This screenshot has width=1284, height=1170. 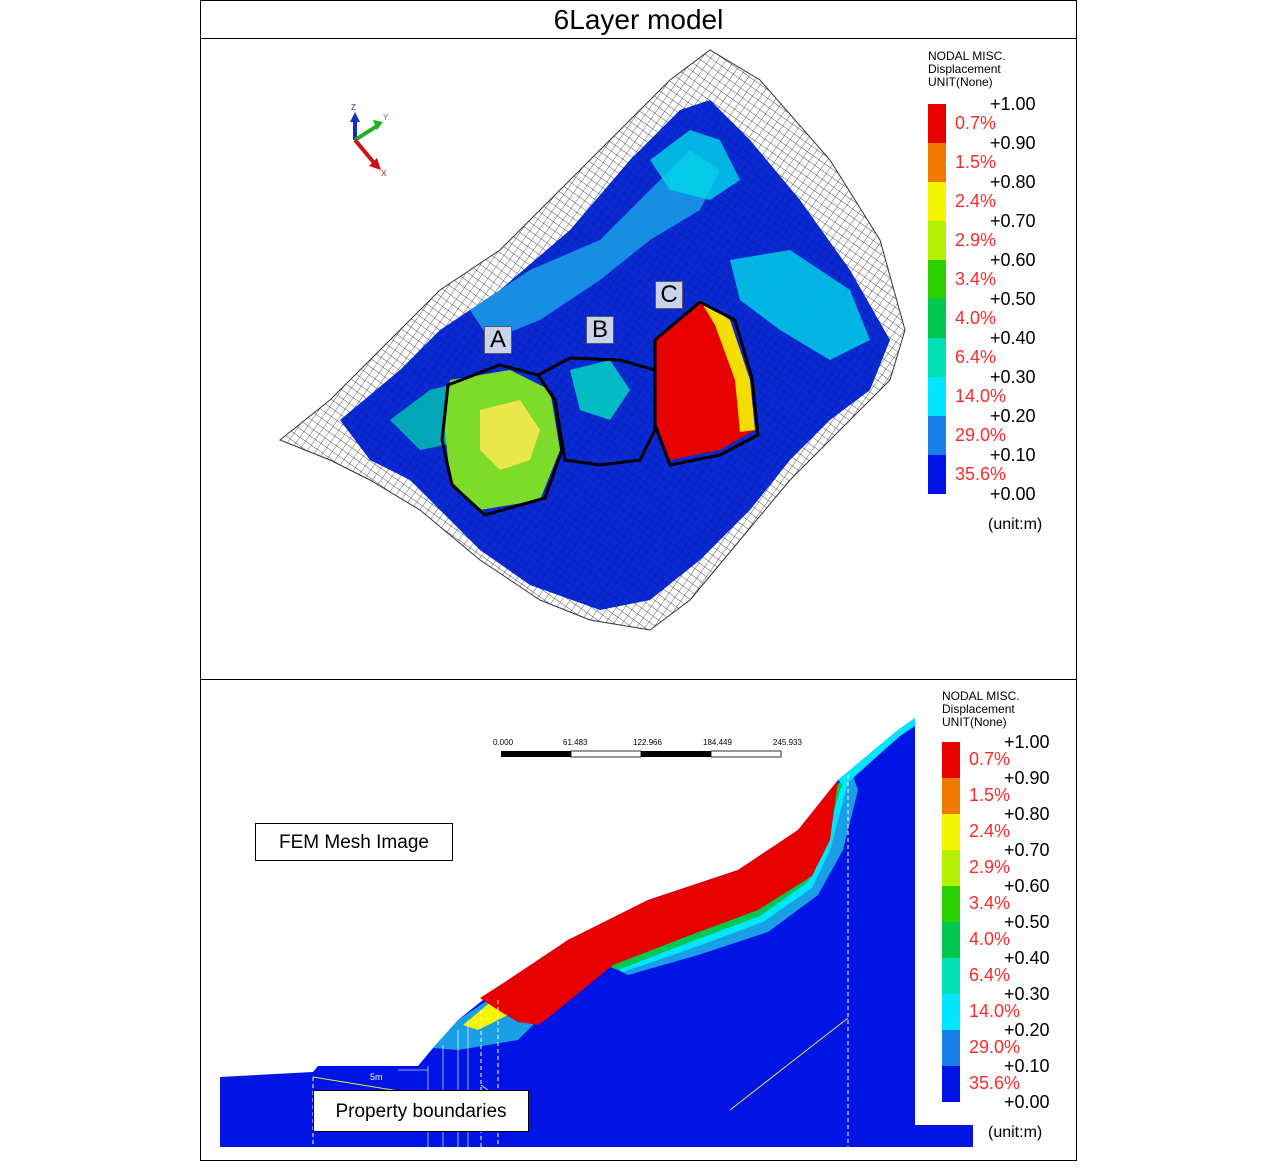 I want to click on axis-y-label: Y, so click(x=386, y=117).